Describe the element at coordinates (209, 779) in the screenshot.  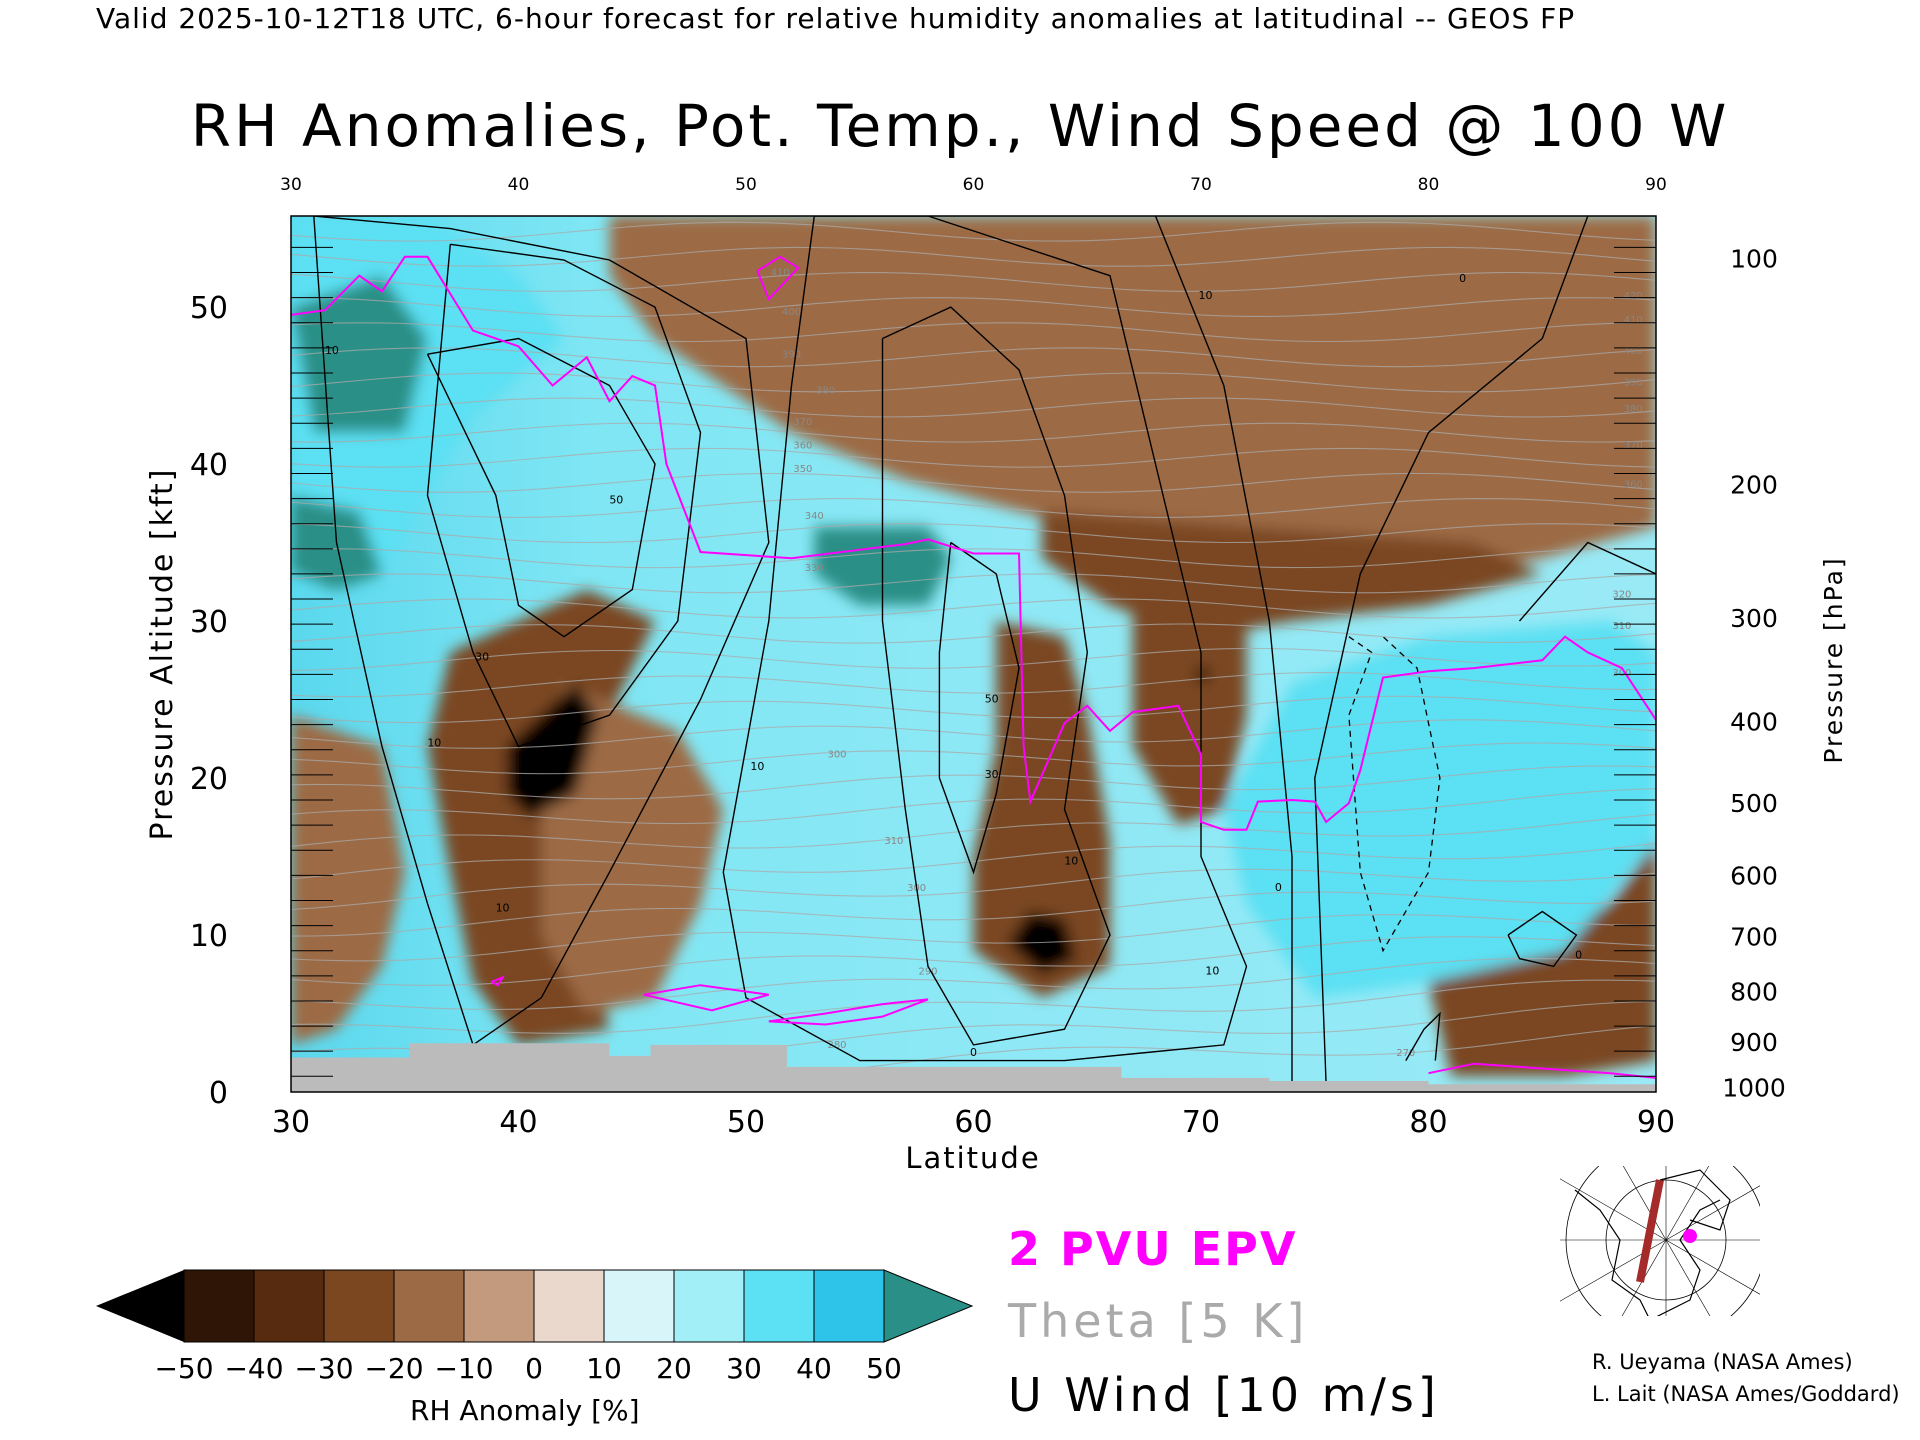
I see `y-tick-label: 20` at that location.